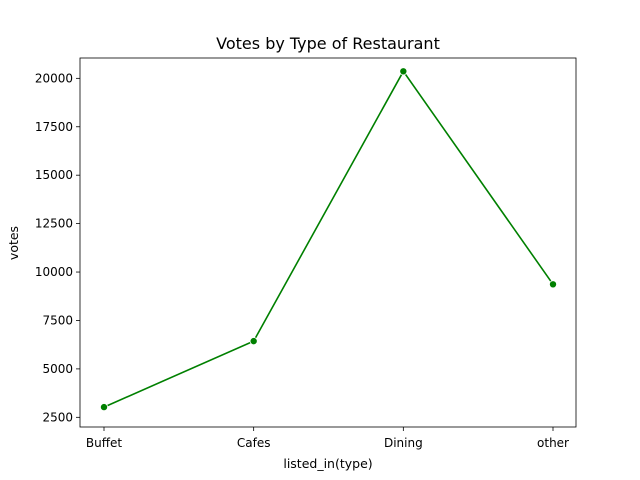  What do you see at coordinates (403, 443) in the screenshot?
I see `x-tick-label: Dining` at bounding box center [403, 443].